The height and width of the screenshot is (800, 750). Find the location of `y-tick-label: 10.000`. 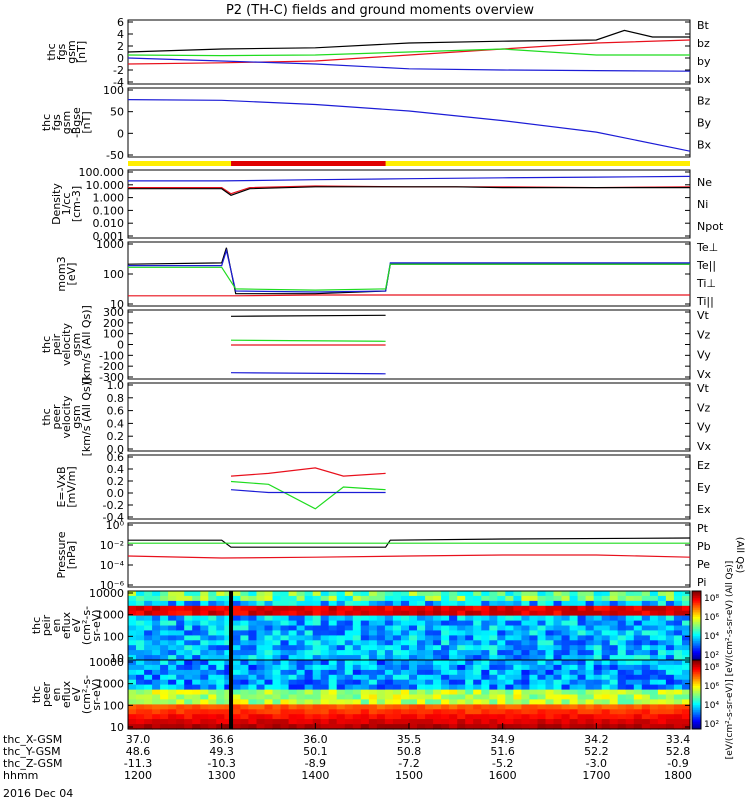

y-tick-label: 10.000 is located at coordinates (105, 185).